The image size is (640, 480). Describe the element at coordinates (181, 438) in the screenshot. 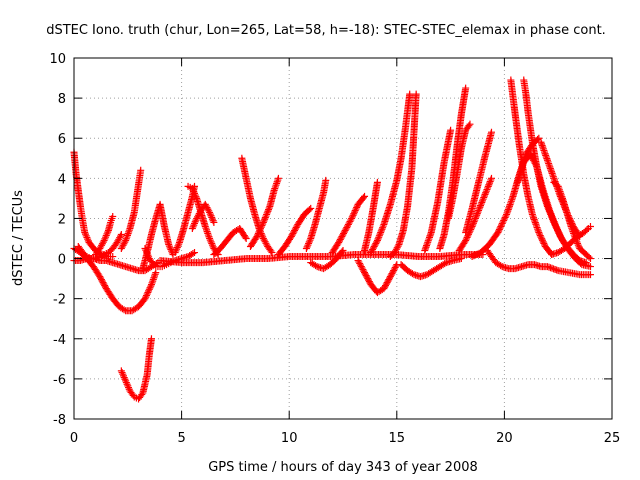

I see `x-tick-label: 5` at that location.